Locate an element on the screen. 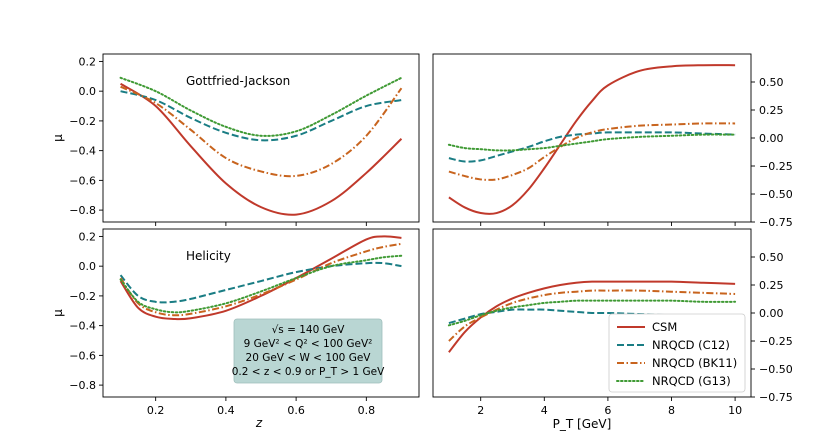 Image resolution: width=830 pixels, height=446 pixels. info-box-background is located at coordinates (308, 351).